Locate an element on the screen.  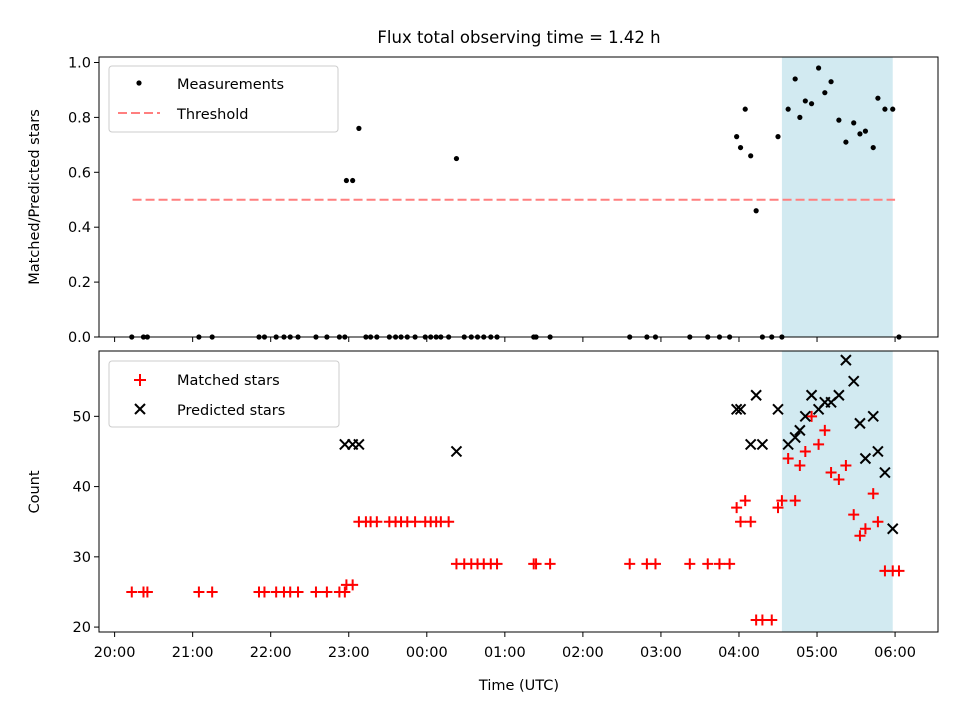
x-tick-label: 23:00 is located at coordinates (349, 653).